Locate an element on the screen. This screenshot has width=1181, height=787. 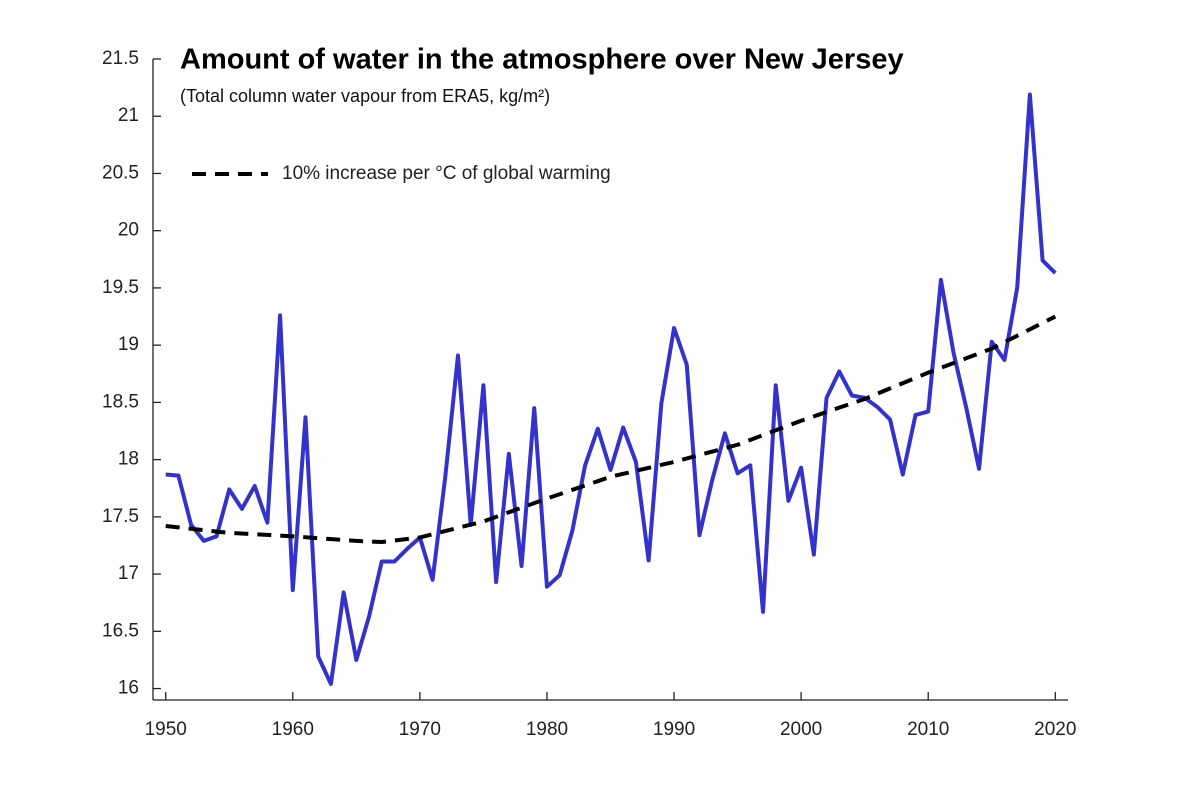
y-tick-label: 16 is located at coordinates (128, 688).